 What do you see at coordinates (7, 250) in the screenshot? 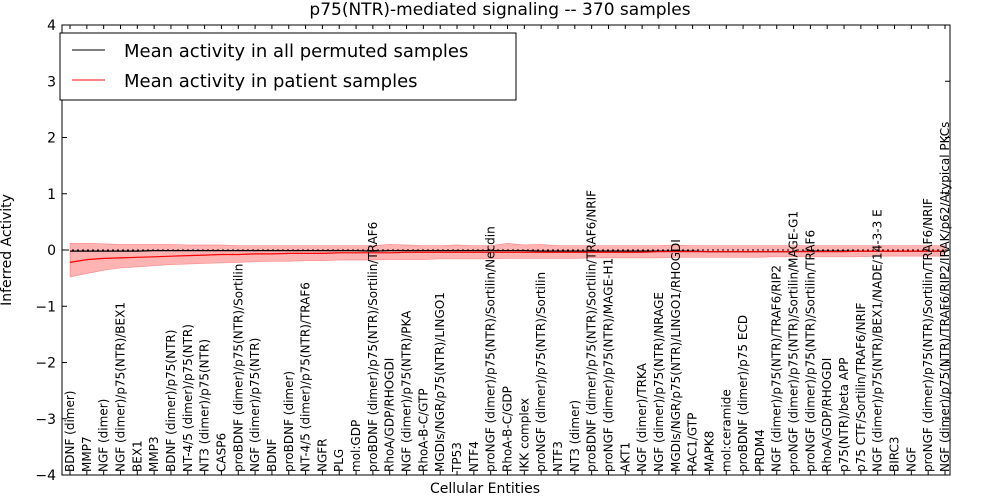
I see `y-axis-title: Inferred Activity` at bounding box center [7, 250].